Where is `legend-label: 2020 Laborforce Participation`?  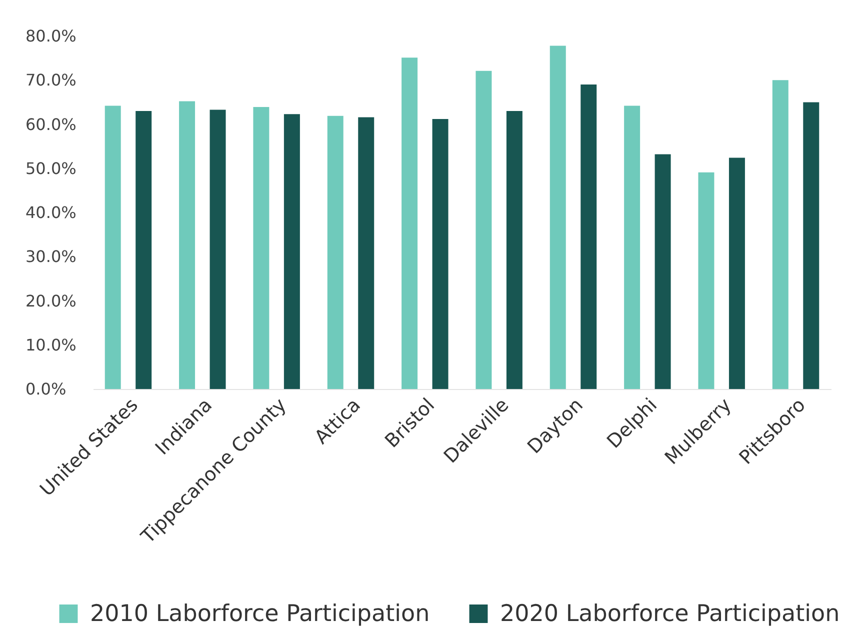
legend-label: 2020 Laborforce Participation is located at coordinates (670, 613).